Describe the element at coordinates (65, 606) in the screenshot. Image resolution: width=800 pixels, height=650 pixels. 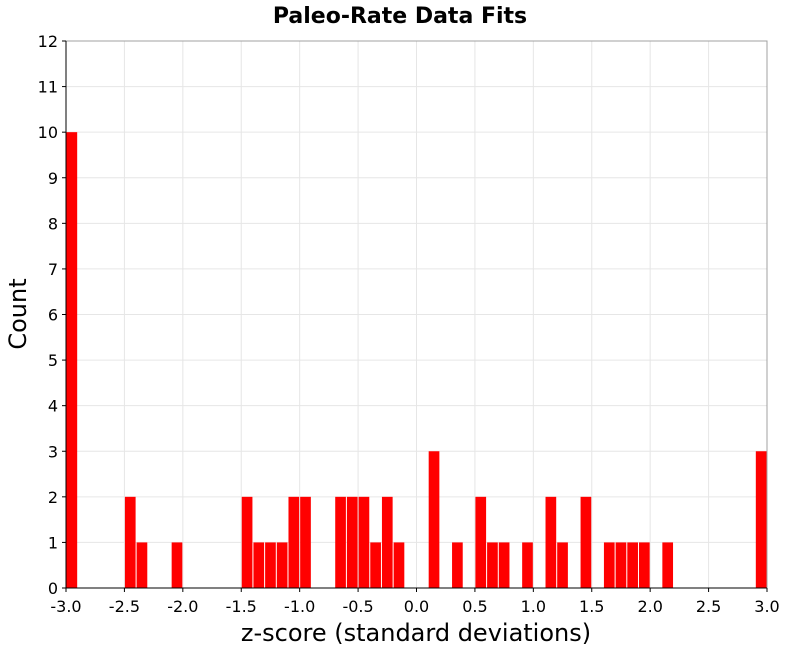
I see `x-tick-label: -3.0` at that location.